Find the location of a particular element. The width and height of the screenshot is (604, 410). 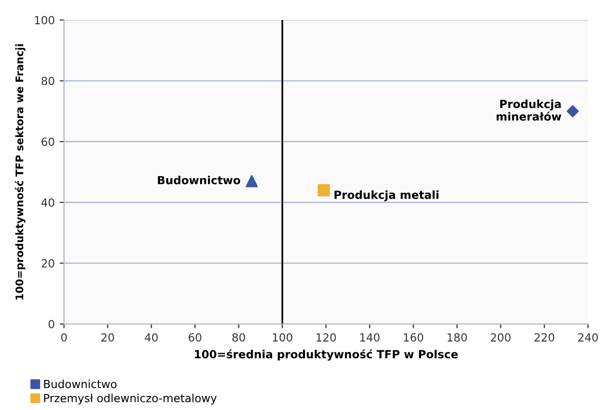

y-tick-label: 40 is located at coordinates (47, 202).